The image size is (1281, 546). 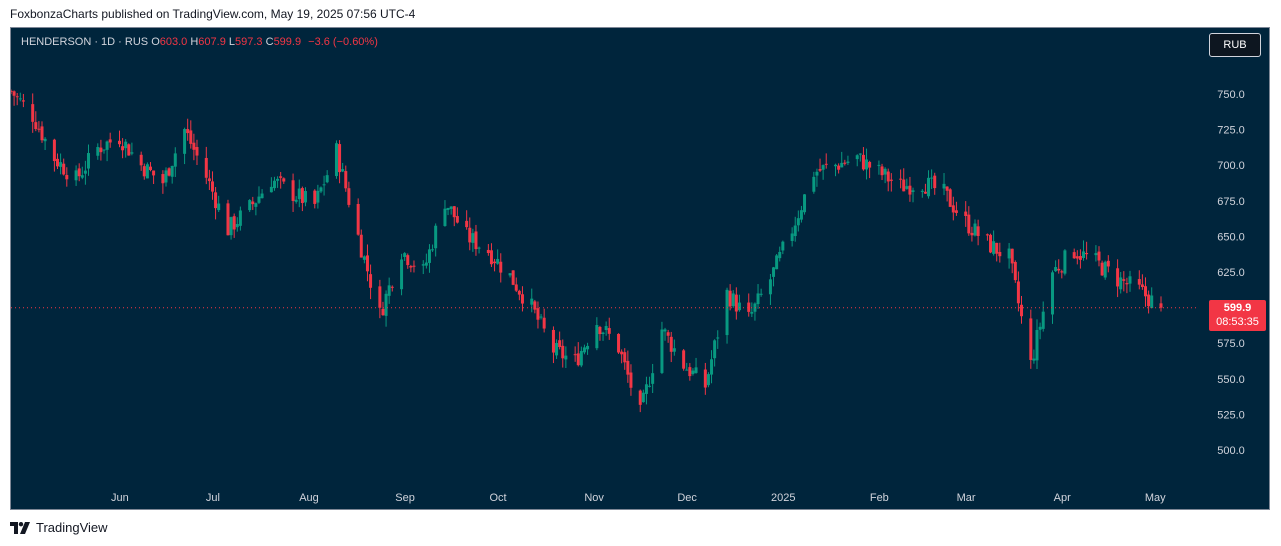 I want to click on open-label: O, so click(x=155, y=42).